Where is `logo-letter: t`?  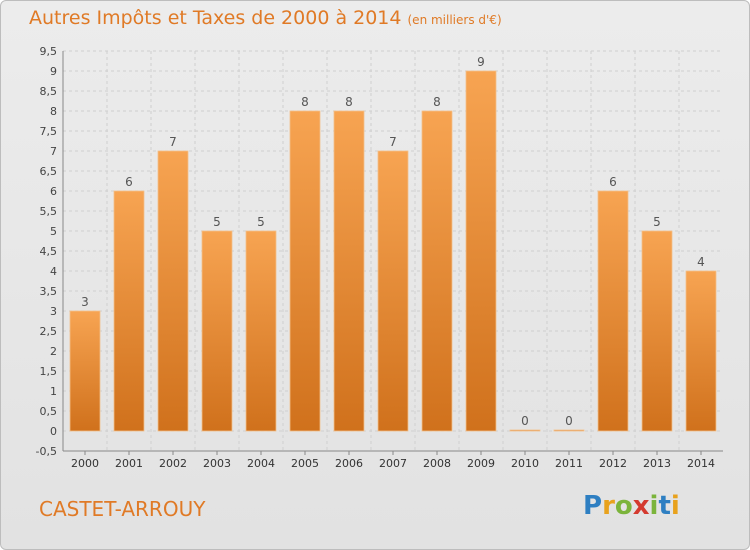
logo-letter: t is located at coordinates (664, 506).